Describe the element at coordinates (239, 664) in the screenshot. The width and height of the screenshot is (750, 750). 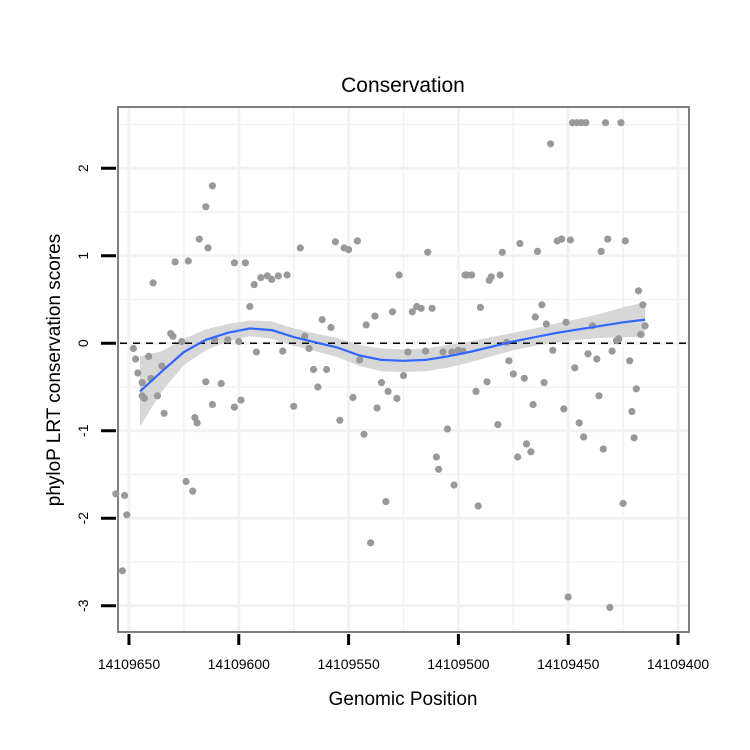
I see `x-tick-label: 14109600` at that location.